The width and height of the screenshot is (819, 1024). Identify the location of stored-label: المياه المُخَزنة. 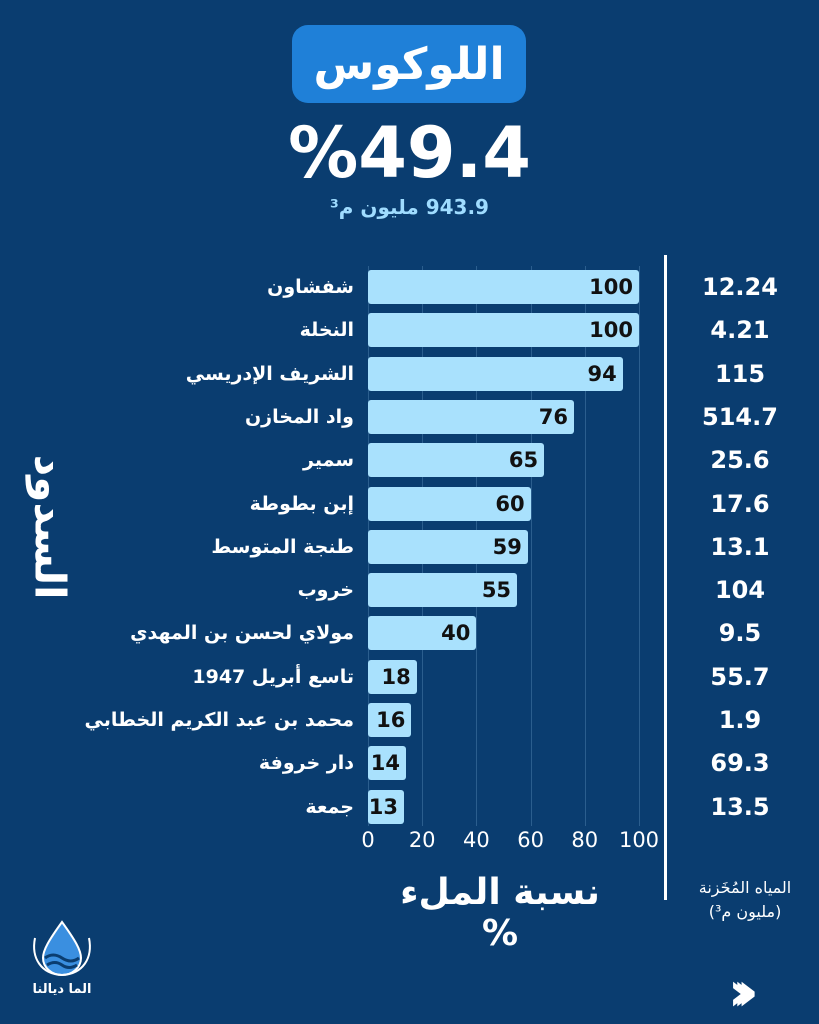
(745, 887).